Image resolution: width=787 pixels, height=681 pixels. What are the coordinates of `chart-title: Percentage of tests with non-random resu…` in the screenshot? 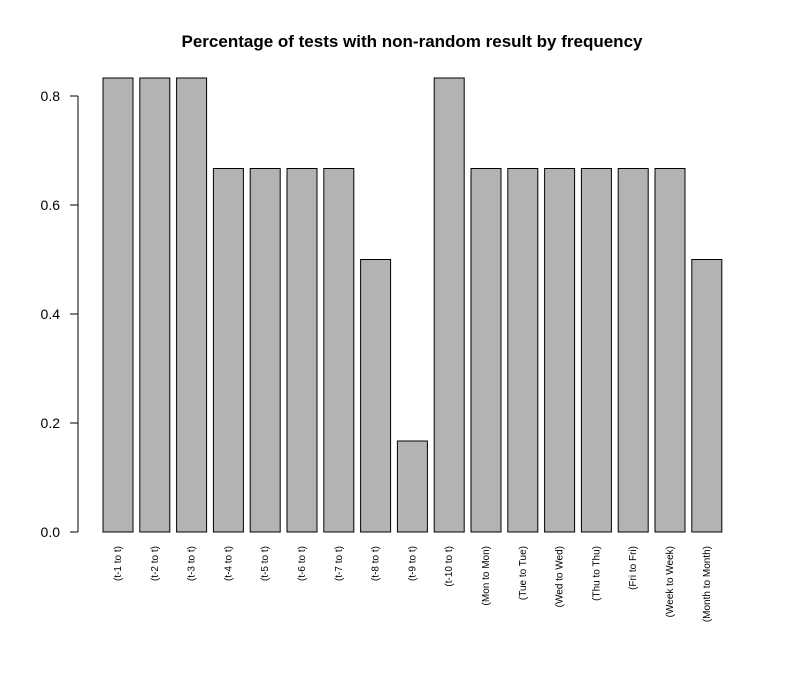 It's located at (413, 41).